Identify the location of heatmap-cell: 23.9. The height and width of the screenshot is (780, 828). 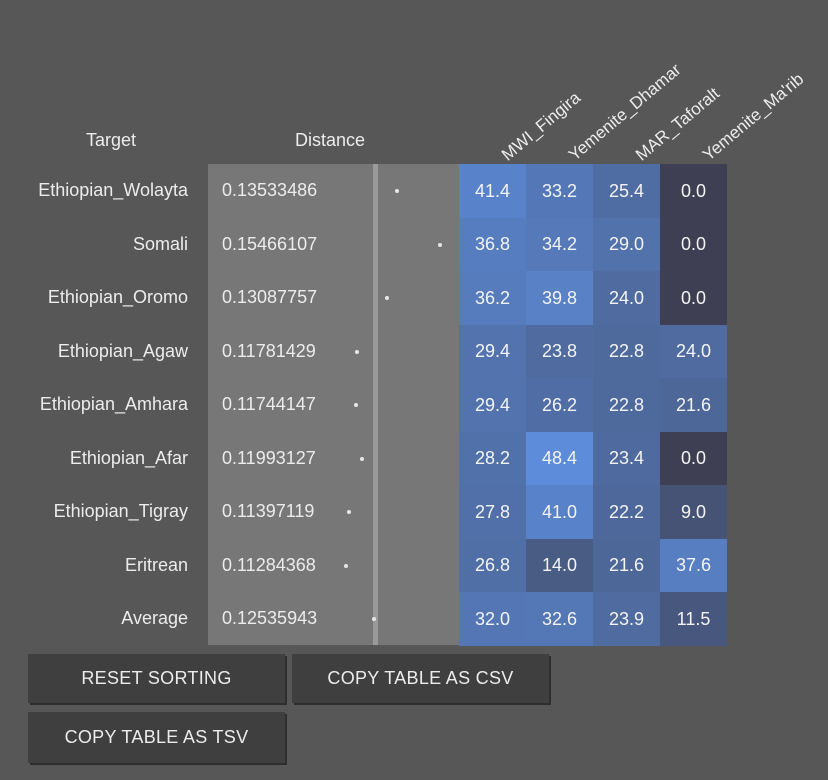
(626, 619).